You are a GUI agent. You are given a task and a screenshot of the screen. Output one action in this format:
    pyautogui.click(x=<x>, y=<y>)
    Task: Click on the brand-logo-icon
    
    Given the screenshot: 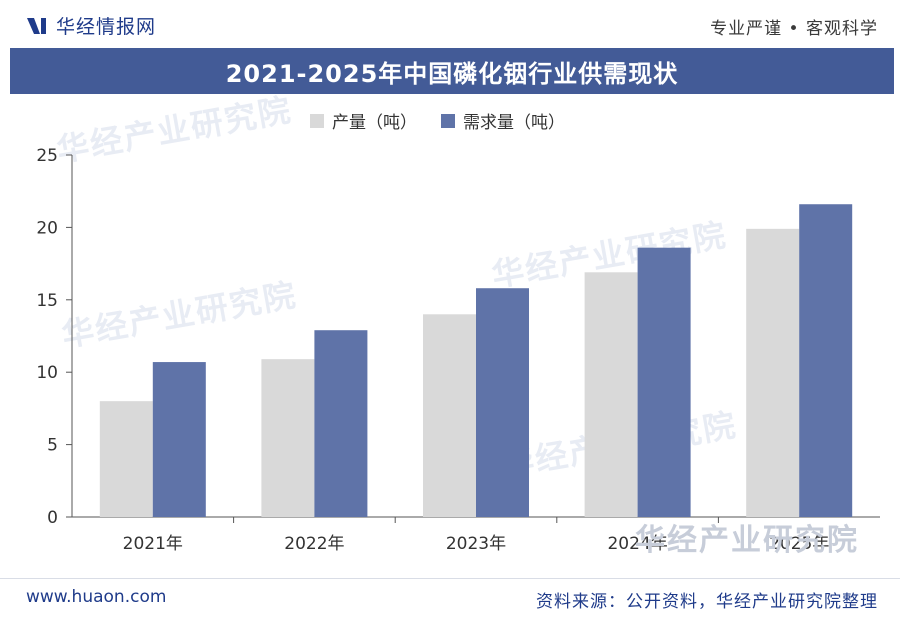 What is the action you would take?
    pyautogui.click(x=36, y=25)
    